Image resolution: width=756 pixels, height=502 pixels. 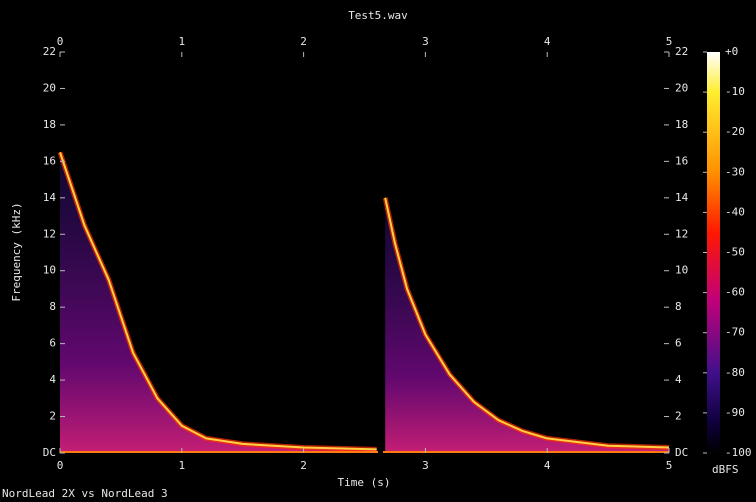 What do you see at coordinates (731, 51) in the screenshot?
I see `colorbar-tick-label: +0` at bounding box center [731, 51].